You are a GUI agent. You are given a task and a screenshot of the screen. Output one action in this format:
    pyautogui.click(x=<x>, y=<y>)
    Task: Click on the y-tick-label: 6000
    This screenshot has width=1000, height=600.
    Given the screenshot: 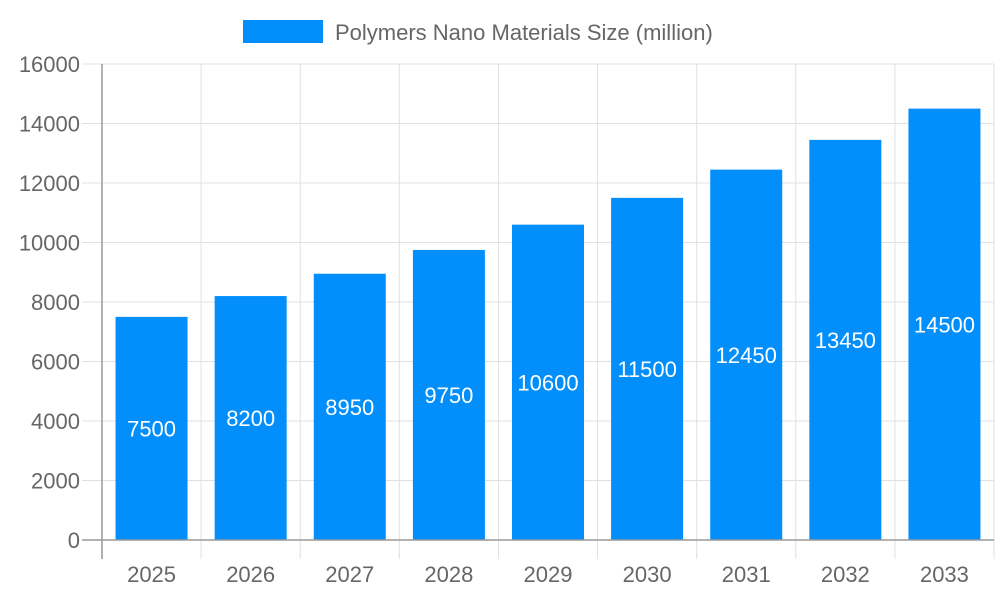 What is the action you would take?
    pyautogui.click(x=55, y=362)
    